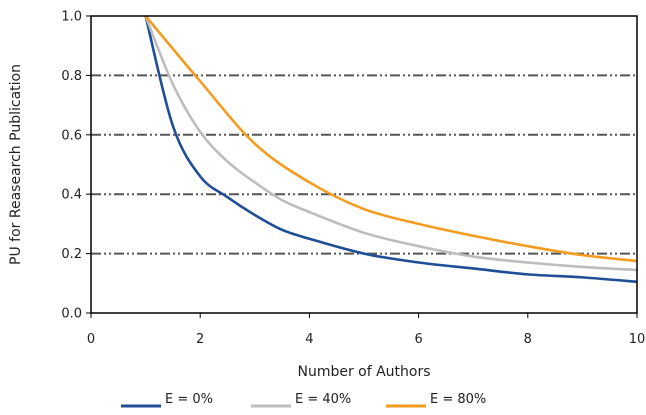  I want to click on y-tick-label-2: 0.4, so click(71, 195).